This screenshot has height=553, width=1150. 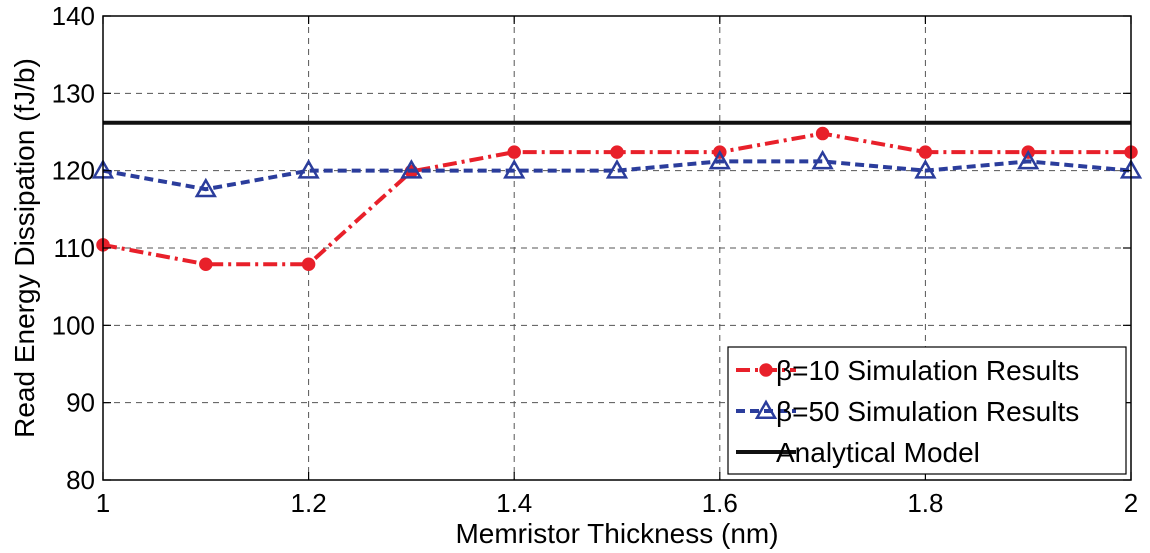 I want to click on y-tick-label: 90, so click(x=80, y=403).